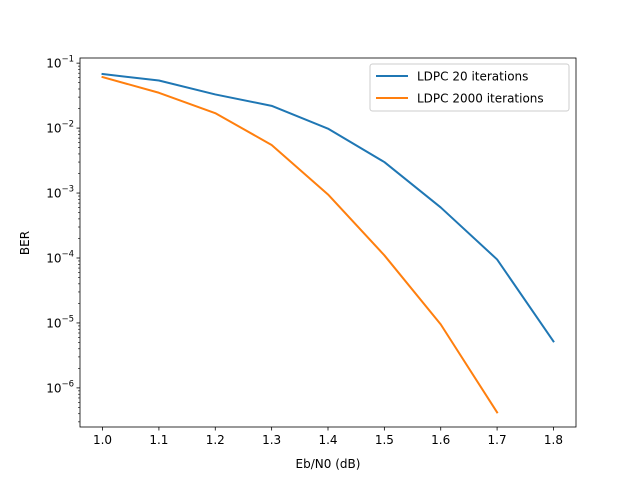 This screenshot has height=480, width=640. What do you see at coordinates (60, 322) in the screenshot?
I see `y-tick-label: 10⁻⁵` at bounding box center [60, 322].